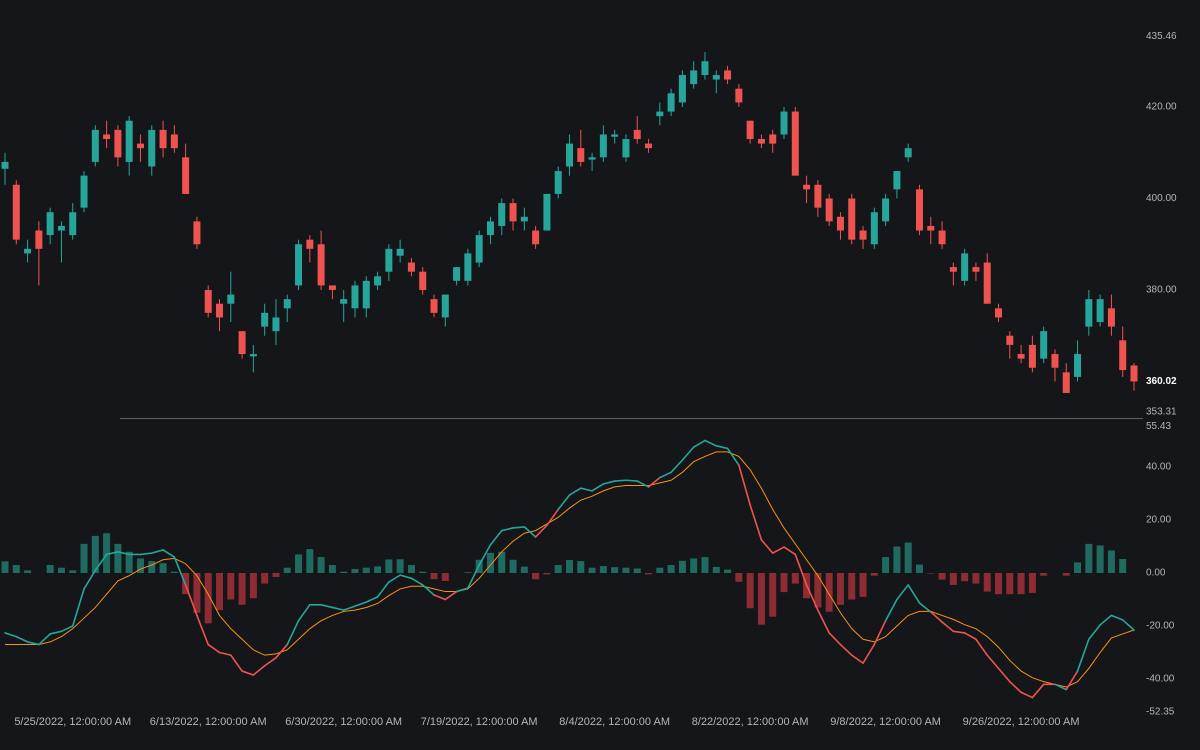 The height and width of the screenshot is (750, 1200). What do you see at coordinates (1160, 711) in the screenshot?
I see `y-tick-label: -52.35` at bounding box center [1160, 711].